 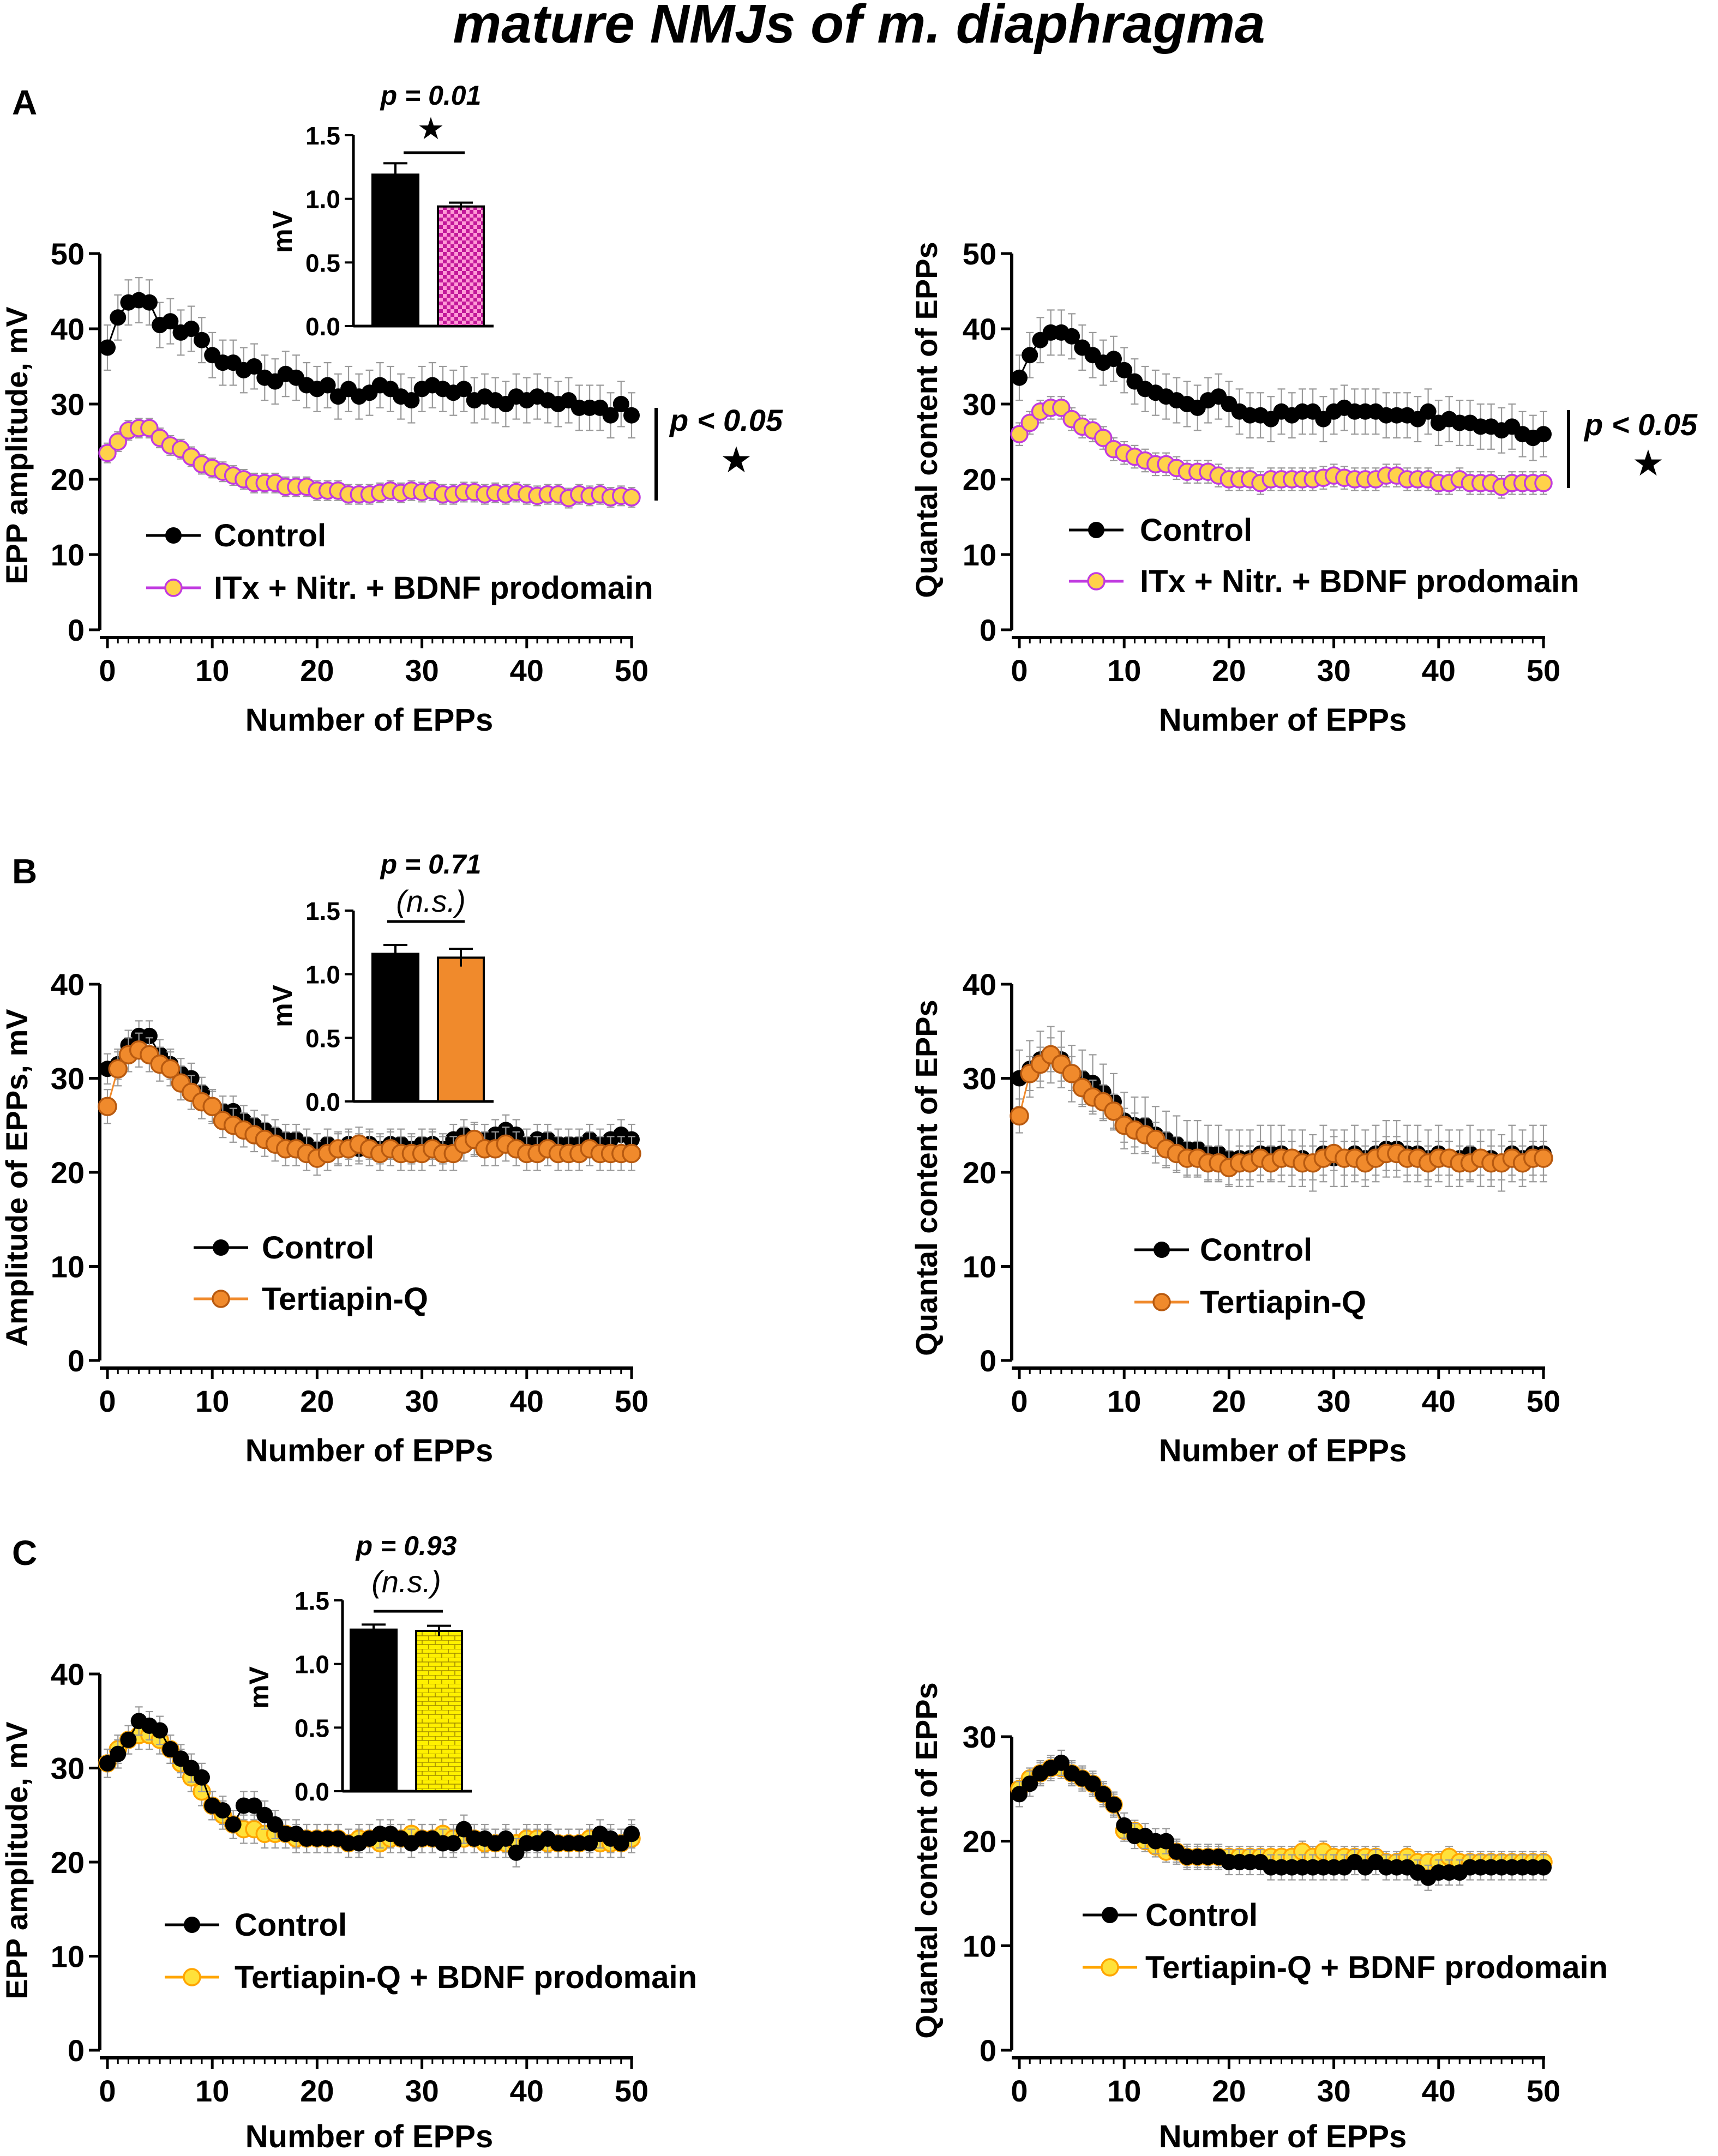 What do you see at coordinates (1640, 424) in the screenshot?
I see `significance-p-label: p < 0.05` at bounding box center [1640, 424].